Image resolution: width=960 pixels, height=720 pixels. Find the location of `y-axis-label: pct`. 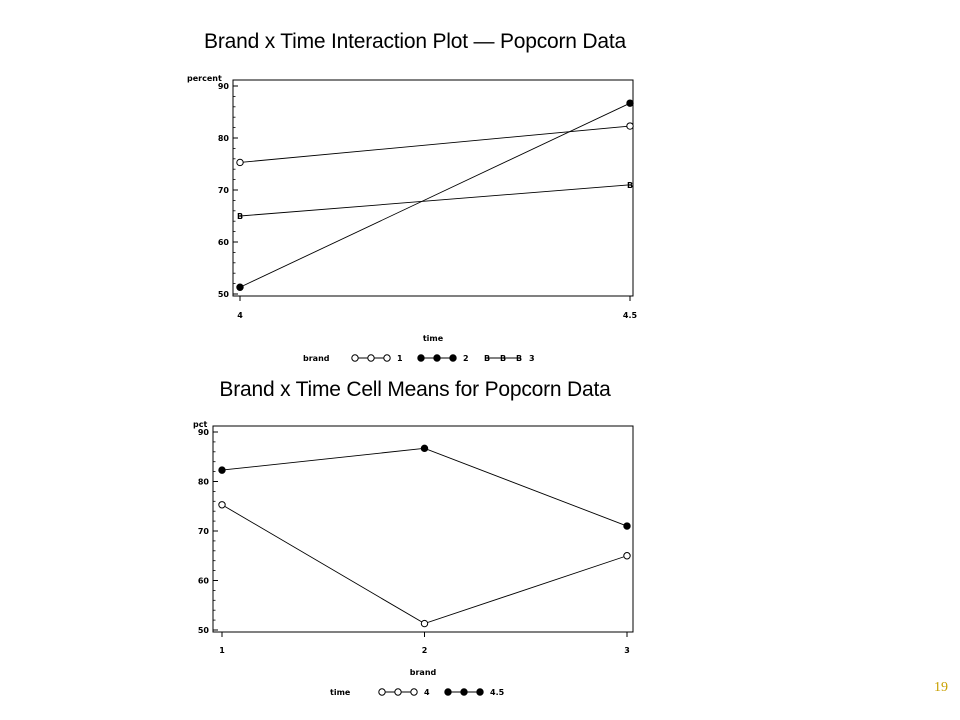

y-axis-label: pct is located at coordinates (200, 424).